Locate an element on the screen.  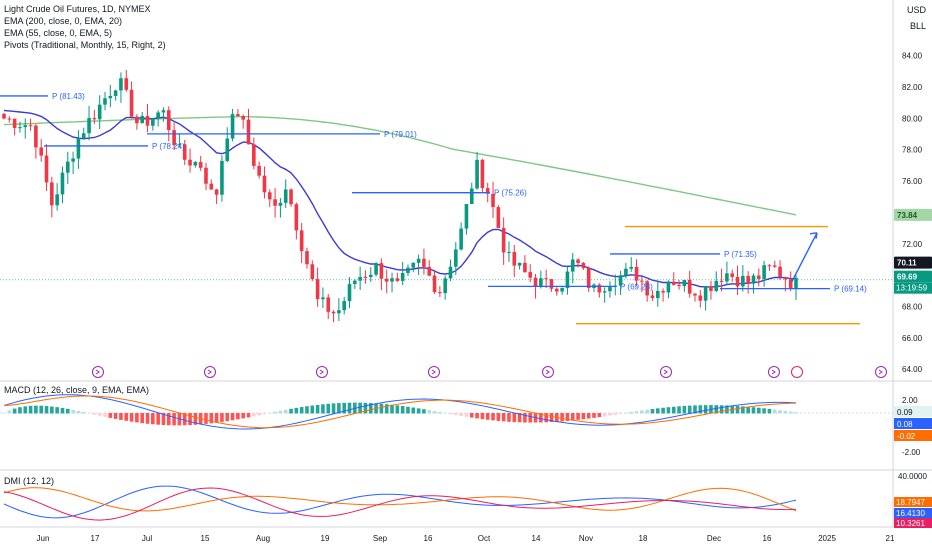
legend-dmi: DMI (12, 12) is located at coordinates (29, 481).